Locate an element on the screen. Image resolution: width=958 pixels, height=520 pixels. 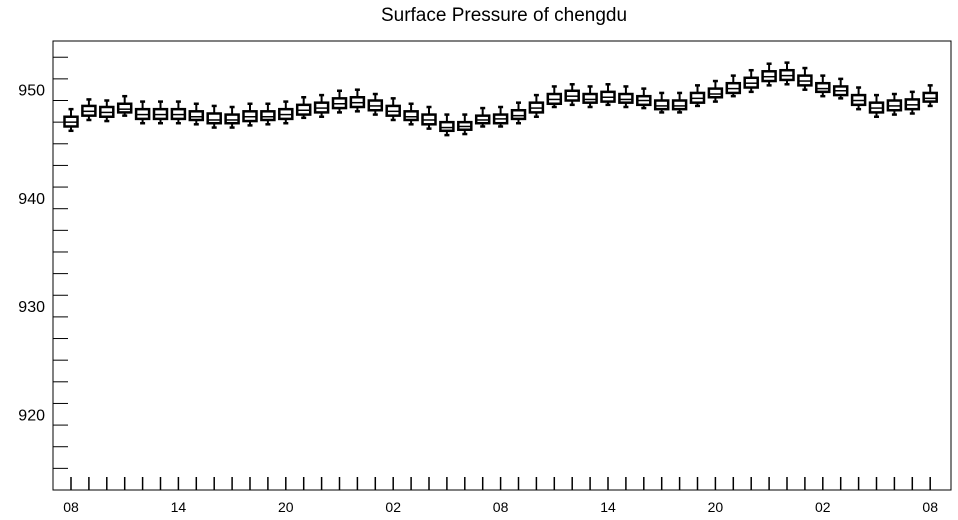
y-axis: 920 930 940 950 is located at coordinates (43, 273).